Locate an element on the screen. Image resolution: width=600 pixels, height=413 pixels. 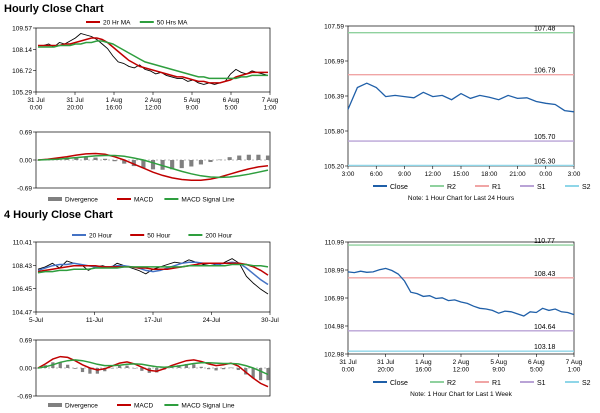
x-tick-label: 31 Jul 20:00 is located at coordinates (386, 366).